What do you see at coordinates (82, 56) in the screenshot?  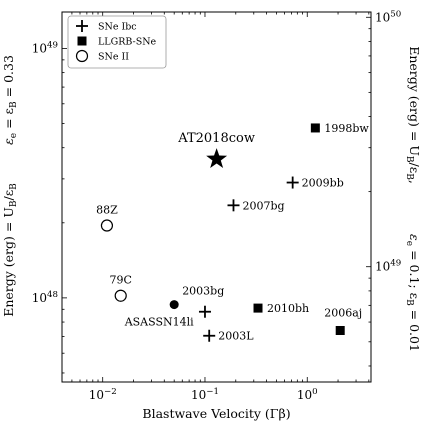 I see `legend-circle-open-marker` at bounding box center [82, 56].